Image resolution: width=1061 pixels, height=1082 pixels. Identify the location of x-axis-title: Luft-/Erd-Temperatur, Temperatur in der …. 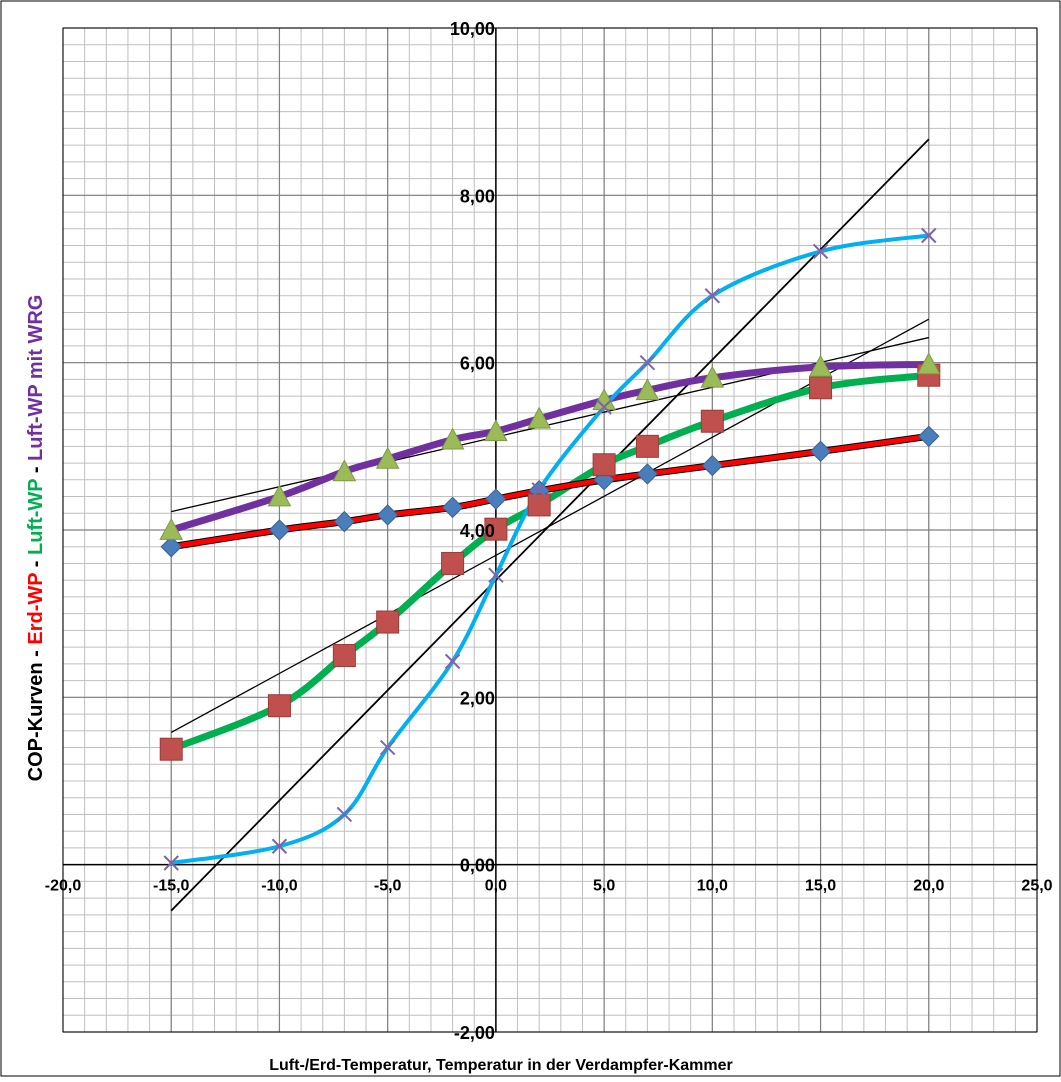
(501, 1065).